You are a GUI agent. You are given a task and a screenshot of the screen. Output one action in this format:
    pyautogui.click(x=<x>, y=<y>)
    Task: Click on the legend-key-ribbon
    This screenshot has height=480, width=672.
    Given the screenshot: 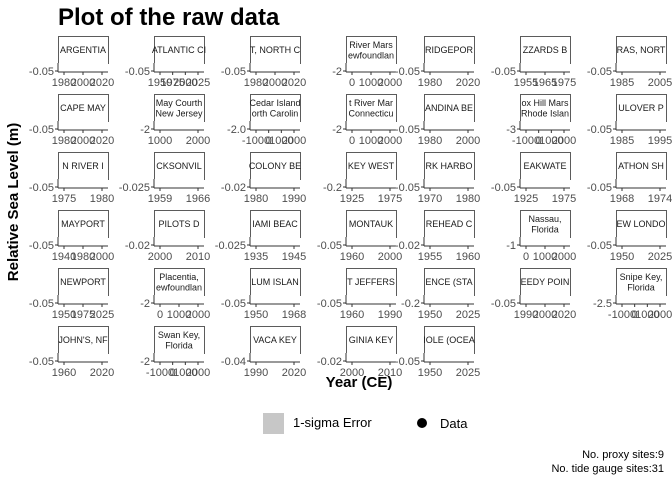 What is the action you would take?
    pyautogui.click(x=273, y=423)
    